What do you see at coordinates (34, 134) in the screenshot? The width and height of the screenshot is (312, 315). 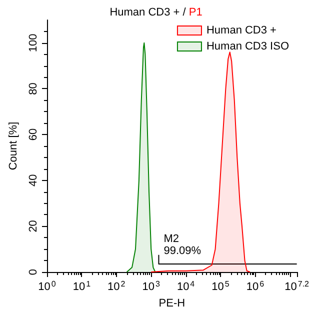 I see `y-tick-label: 60` at bounding box center [34, 134].